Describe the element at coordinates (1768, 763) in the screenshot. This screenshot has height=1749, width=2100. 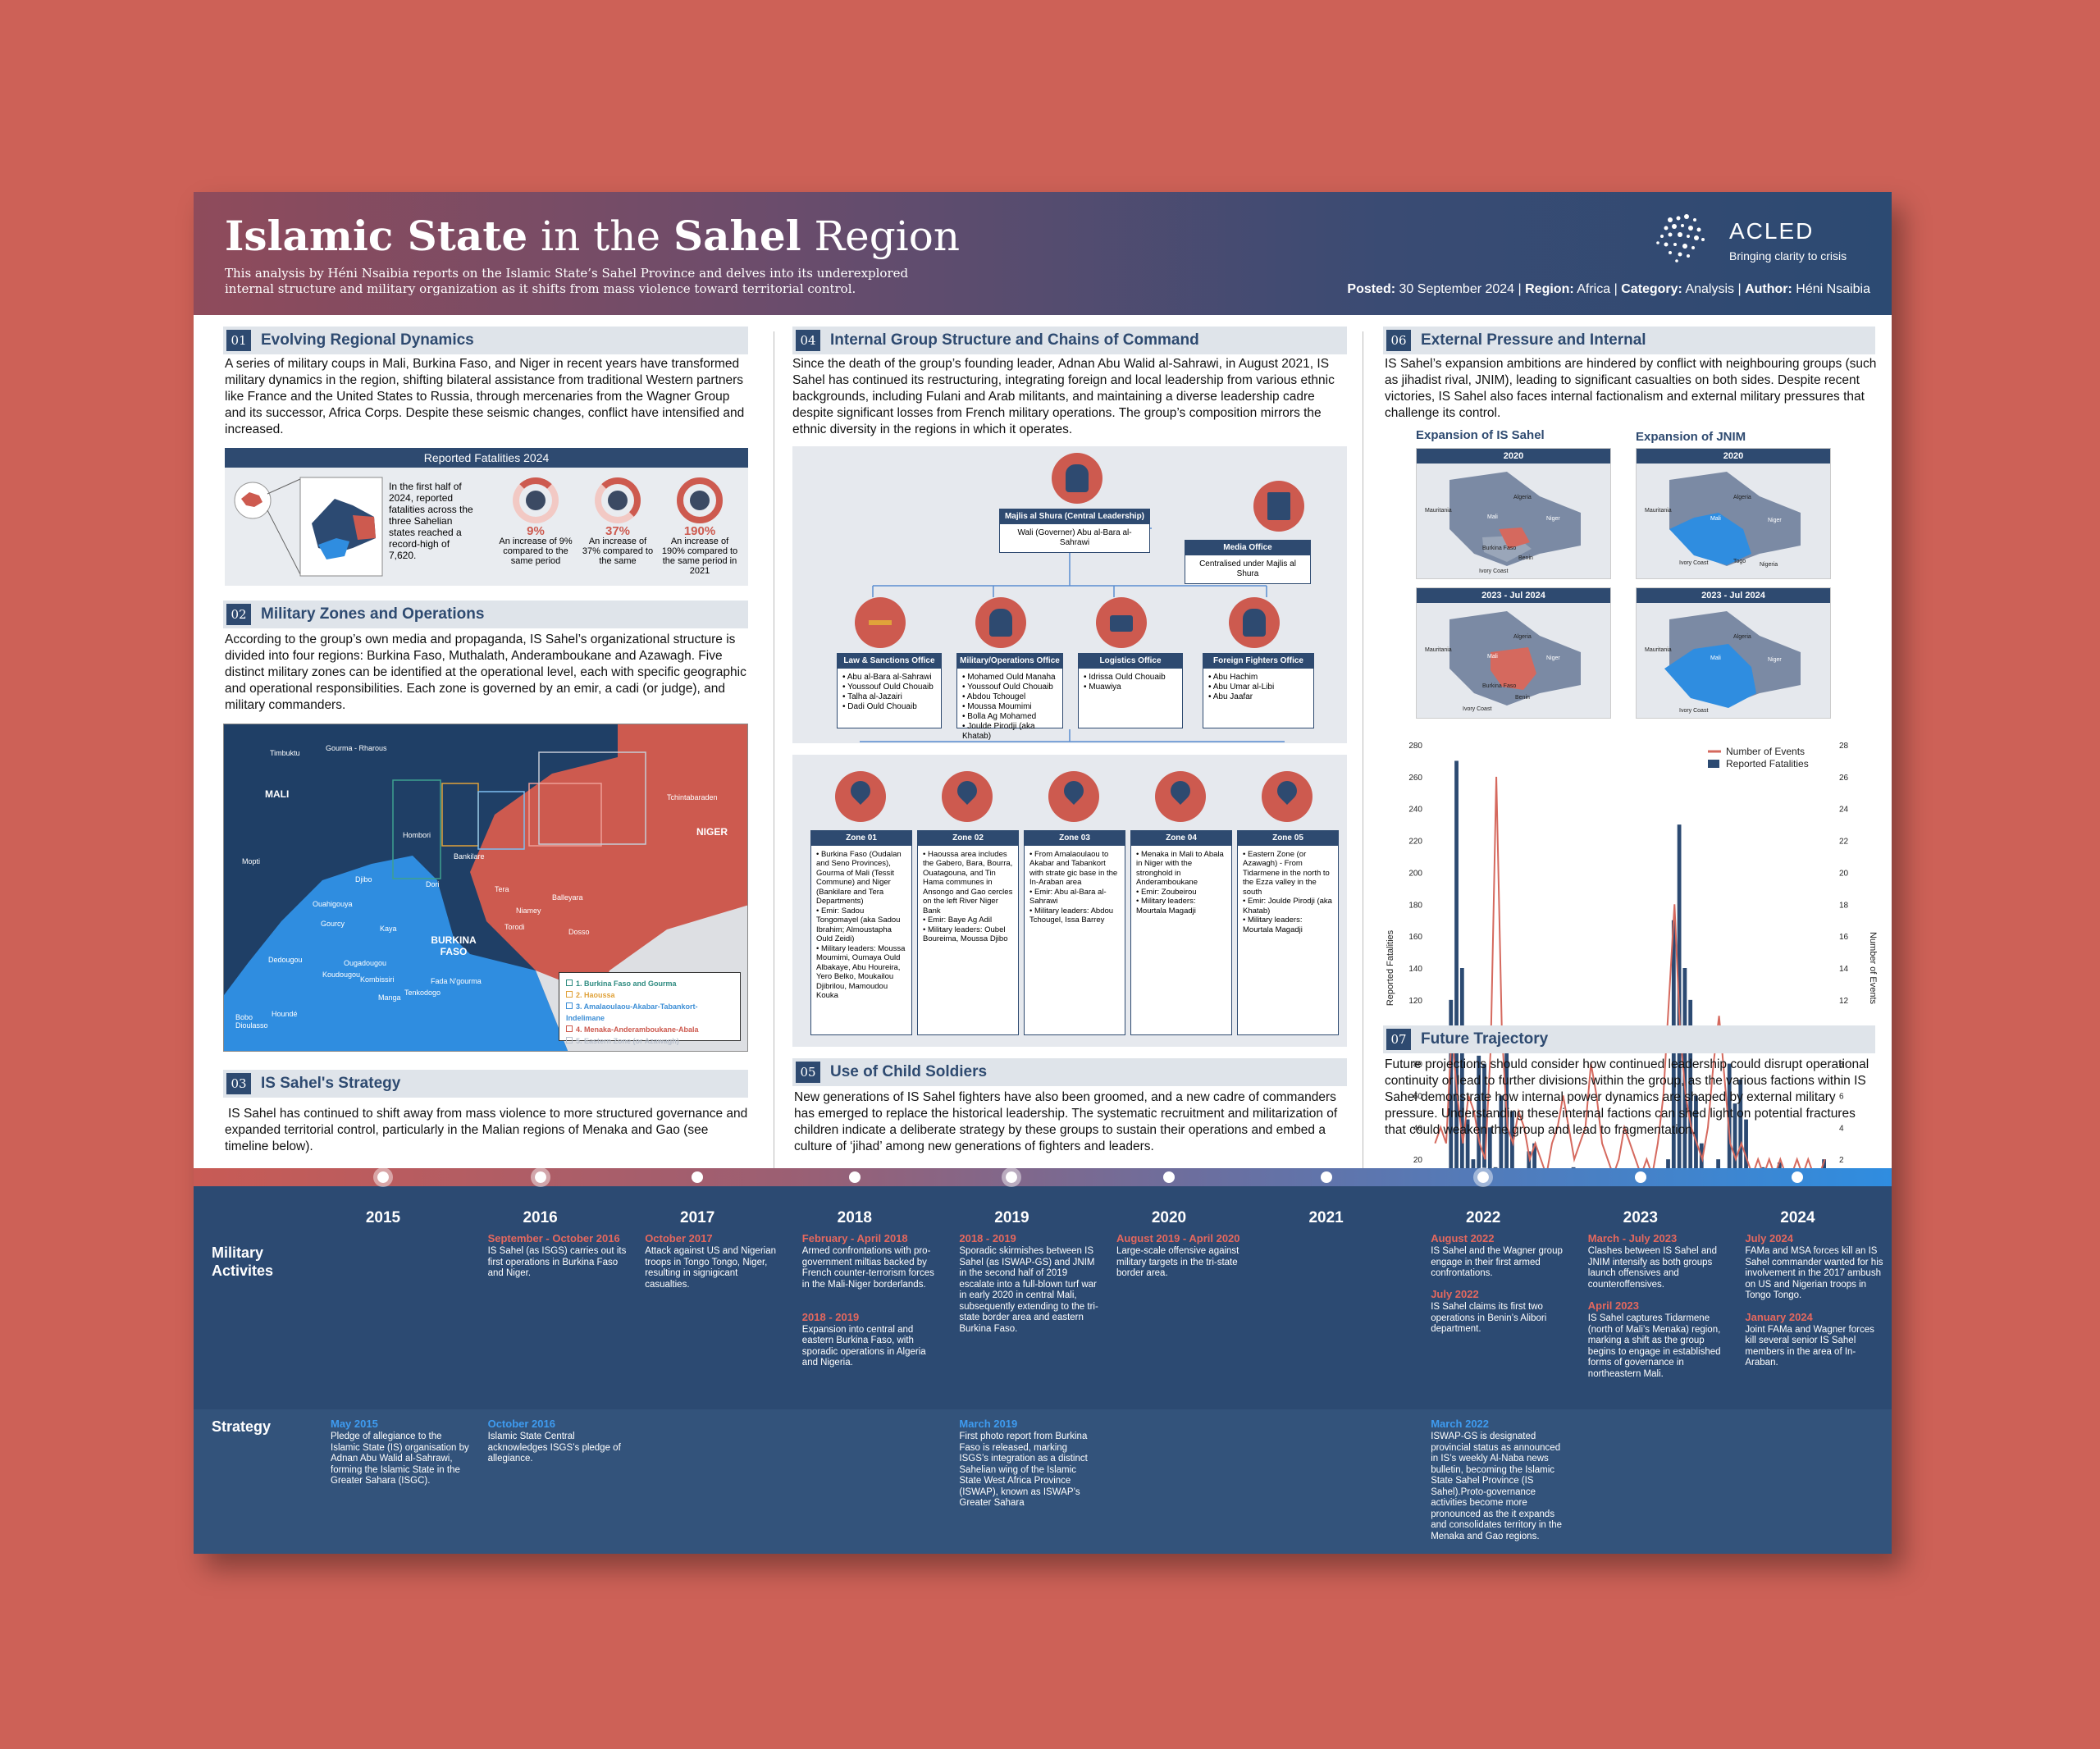
I see `legend-fatalities-label: Reported Fatalities` at that location.